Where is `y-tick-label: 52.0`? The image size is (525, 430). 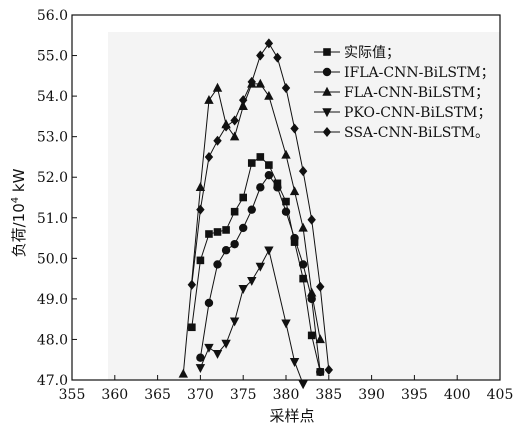 y-tick-label: 52.0 is located at coordinates (52, 178).